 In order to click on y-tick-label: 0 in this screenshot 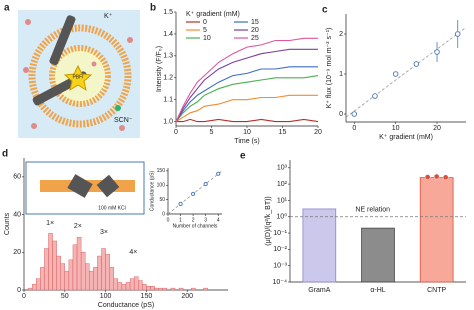, I will do `click(341, 114)`.